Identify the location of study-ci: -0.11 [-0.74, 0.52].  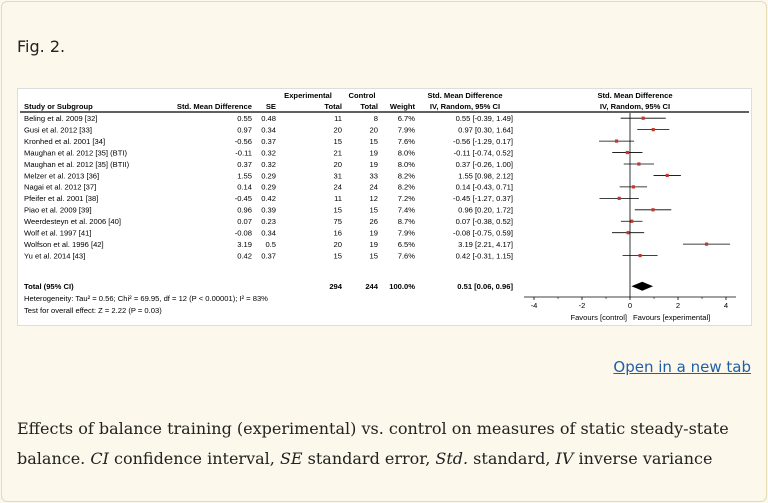
(483, 152).